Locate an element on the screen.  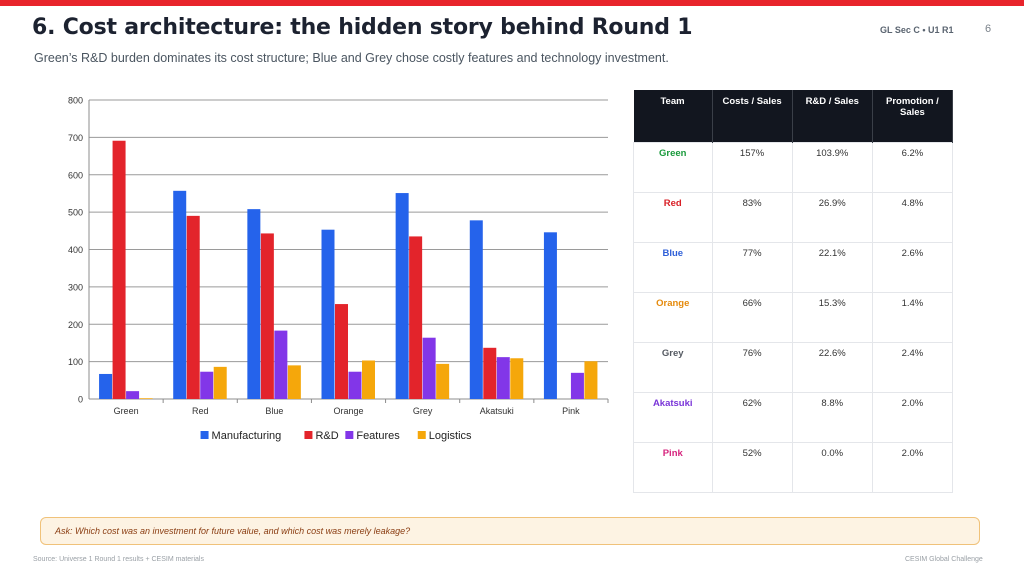
section-tag: GL Sec C • U1 R1 is located at coordinates (917, 30).